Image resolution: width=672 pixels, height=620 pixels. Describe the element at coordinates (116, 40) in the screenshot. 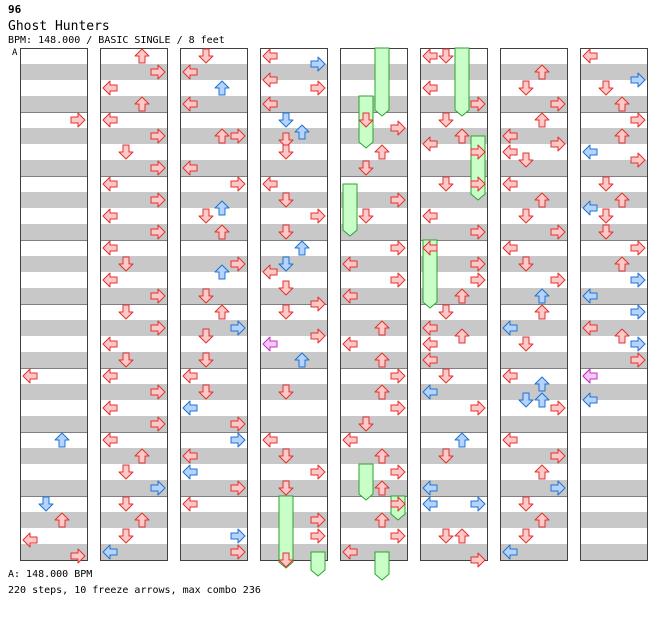

I see `chart-info: BPM: 148.000 / BASIC SINGLE / 8 feet` at that location.